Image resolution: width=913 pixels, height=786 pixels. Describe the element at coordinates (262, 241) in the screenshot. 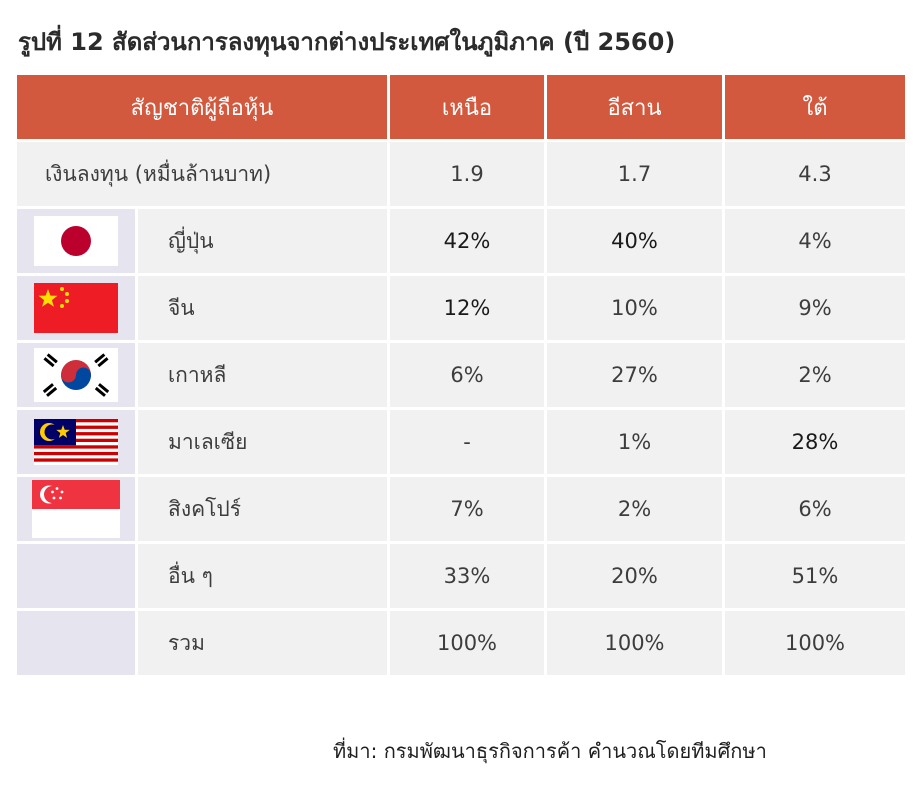

I see `country-name: ญี่ปุ่น` at that location.